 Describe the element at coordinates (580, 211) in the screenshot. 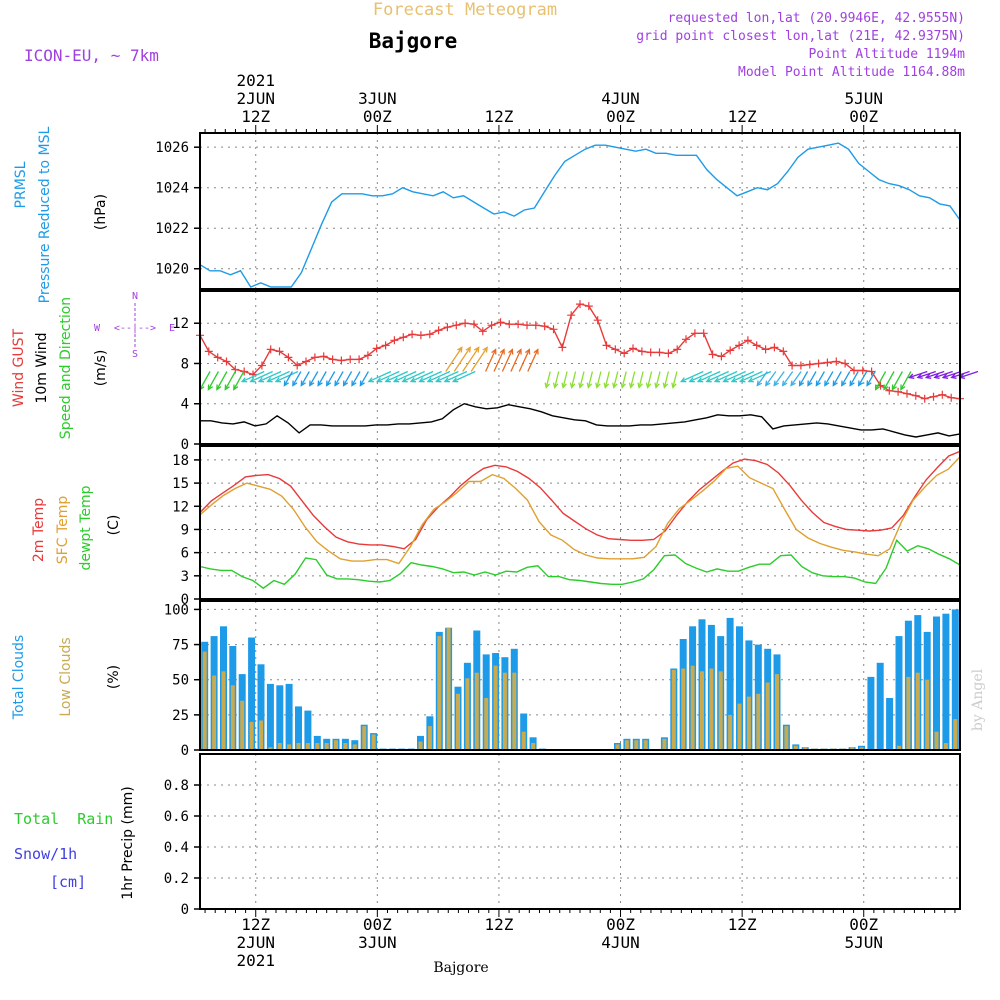

I see `pressure-panel-bg` at that location.